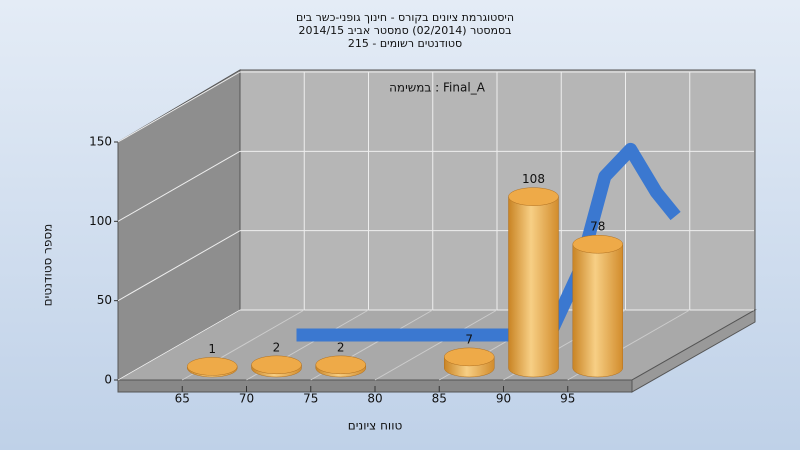 Image resolution: width=800 pixels, height=450 pixels. Describe the element at coordinates (182, 399) in the screenshot. I see `x-tick-label: 65` at that location.